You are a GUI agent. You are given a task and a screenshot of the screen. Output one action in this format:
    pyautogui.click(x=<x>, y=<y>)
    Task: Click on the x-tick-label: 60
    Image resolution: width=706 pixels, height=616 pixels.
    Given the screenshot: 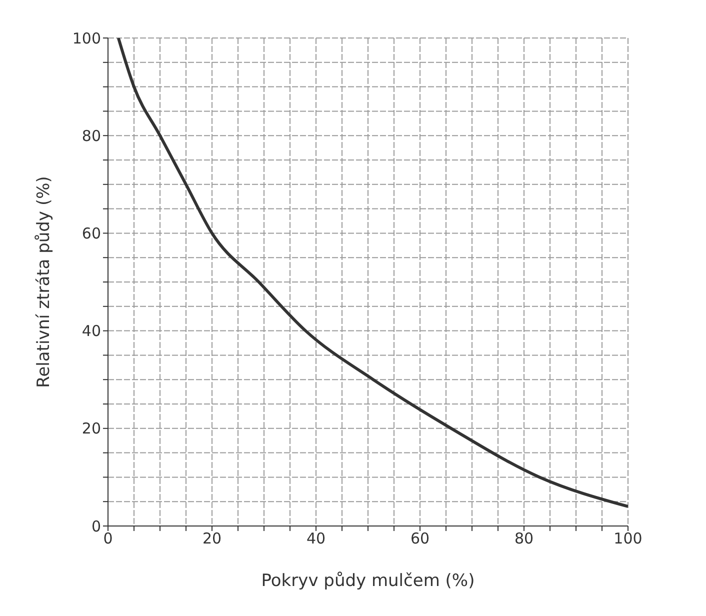 What is the action you would take?
    pyautogui.click(x=420, y=539)
    